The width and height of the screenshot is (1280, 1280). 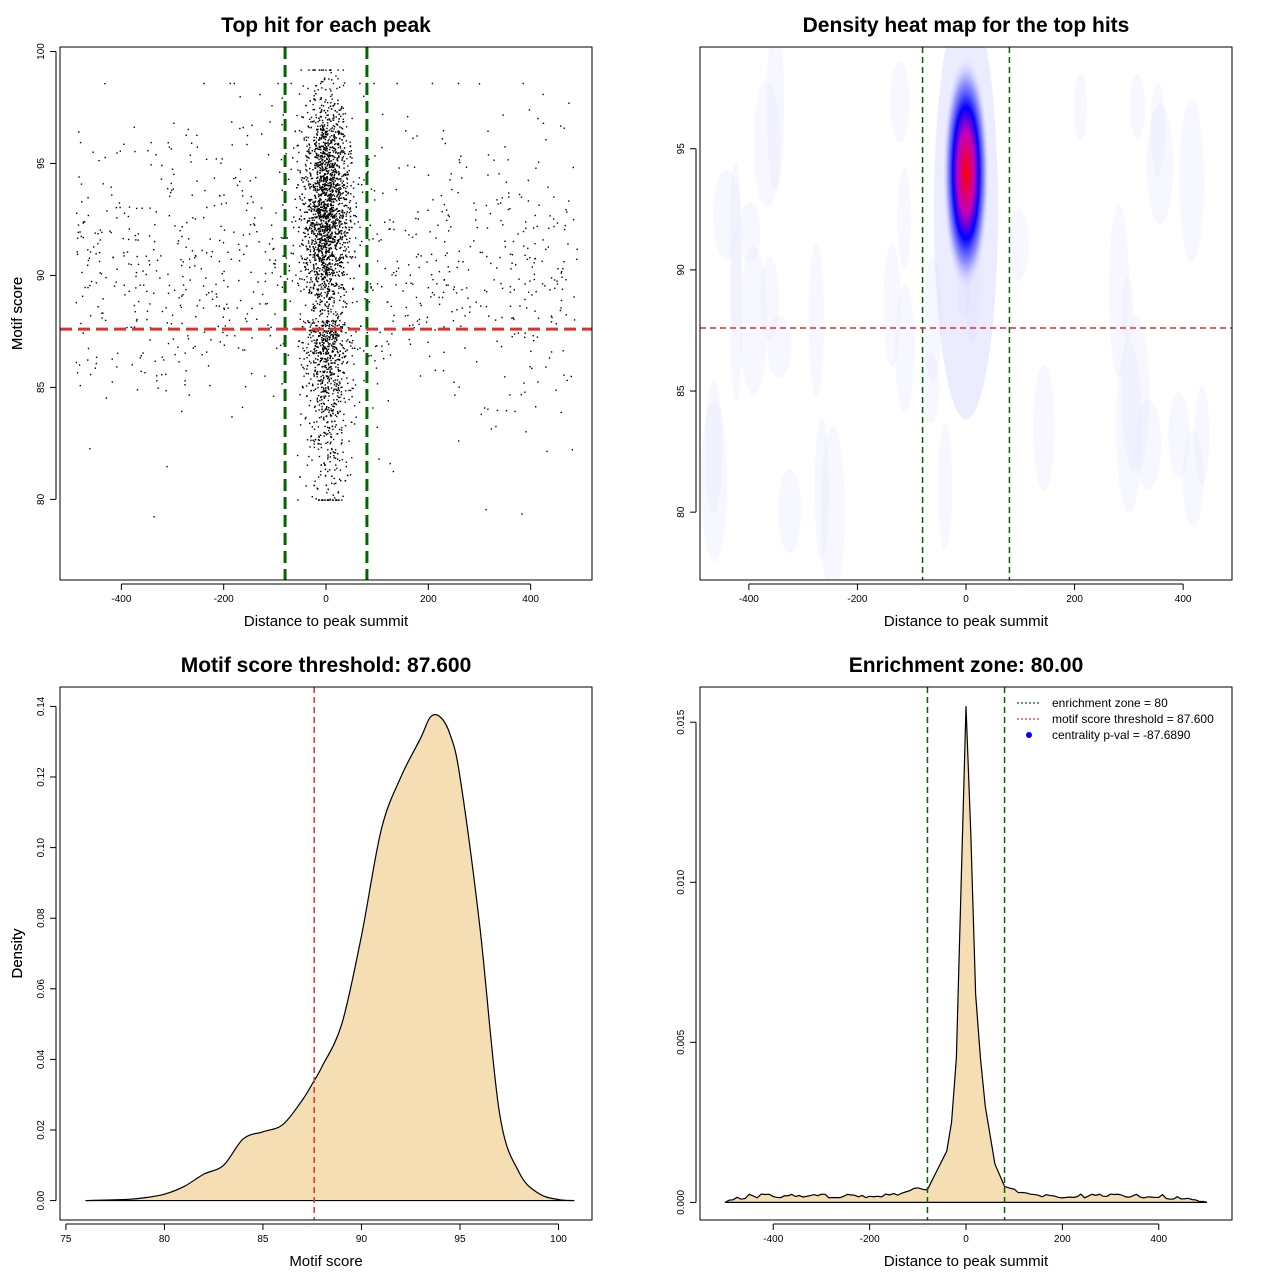 I want to click on y-tick-label: 90, so click(x=41, y=275).